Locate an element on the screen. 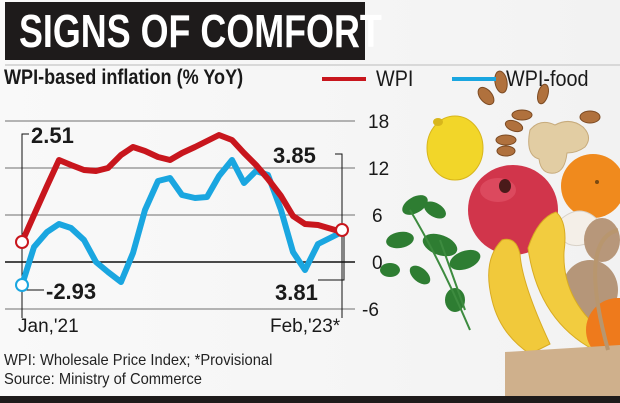 The width and height of the screenshot is (620, 403). y-tick: 6 is located at coordinates (377, 216).